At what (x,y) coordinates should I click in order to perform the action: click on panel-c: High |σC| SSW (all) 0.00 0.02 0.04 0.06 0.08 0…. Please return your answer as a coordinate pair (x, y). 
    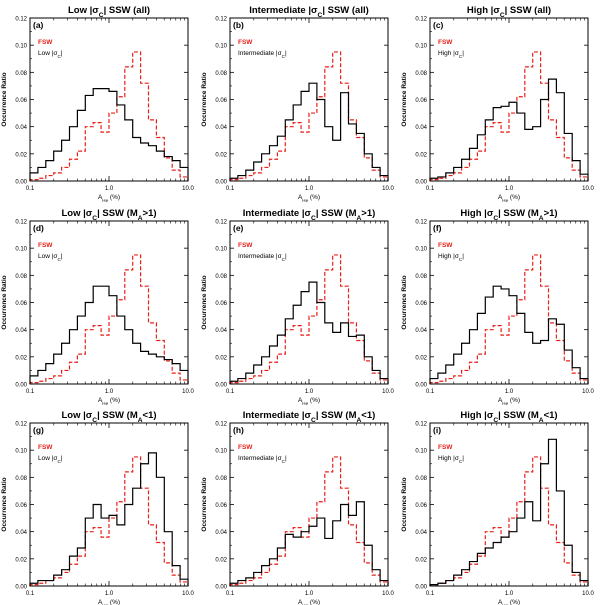
    Looking at the image, I should click on (497, 104).